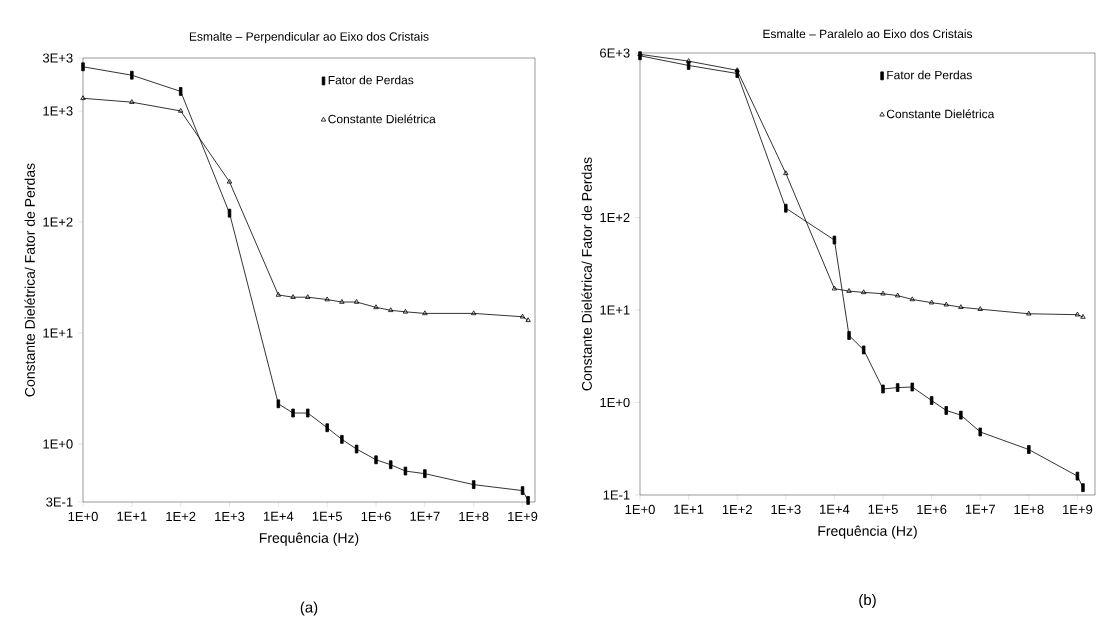 The width and height of the screenshot is (1114, 643). I want to click on y-tick-label: 3E+3, so click(57, 58).